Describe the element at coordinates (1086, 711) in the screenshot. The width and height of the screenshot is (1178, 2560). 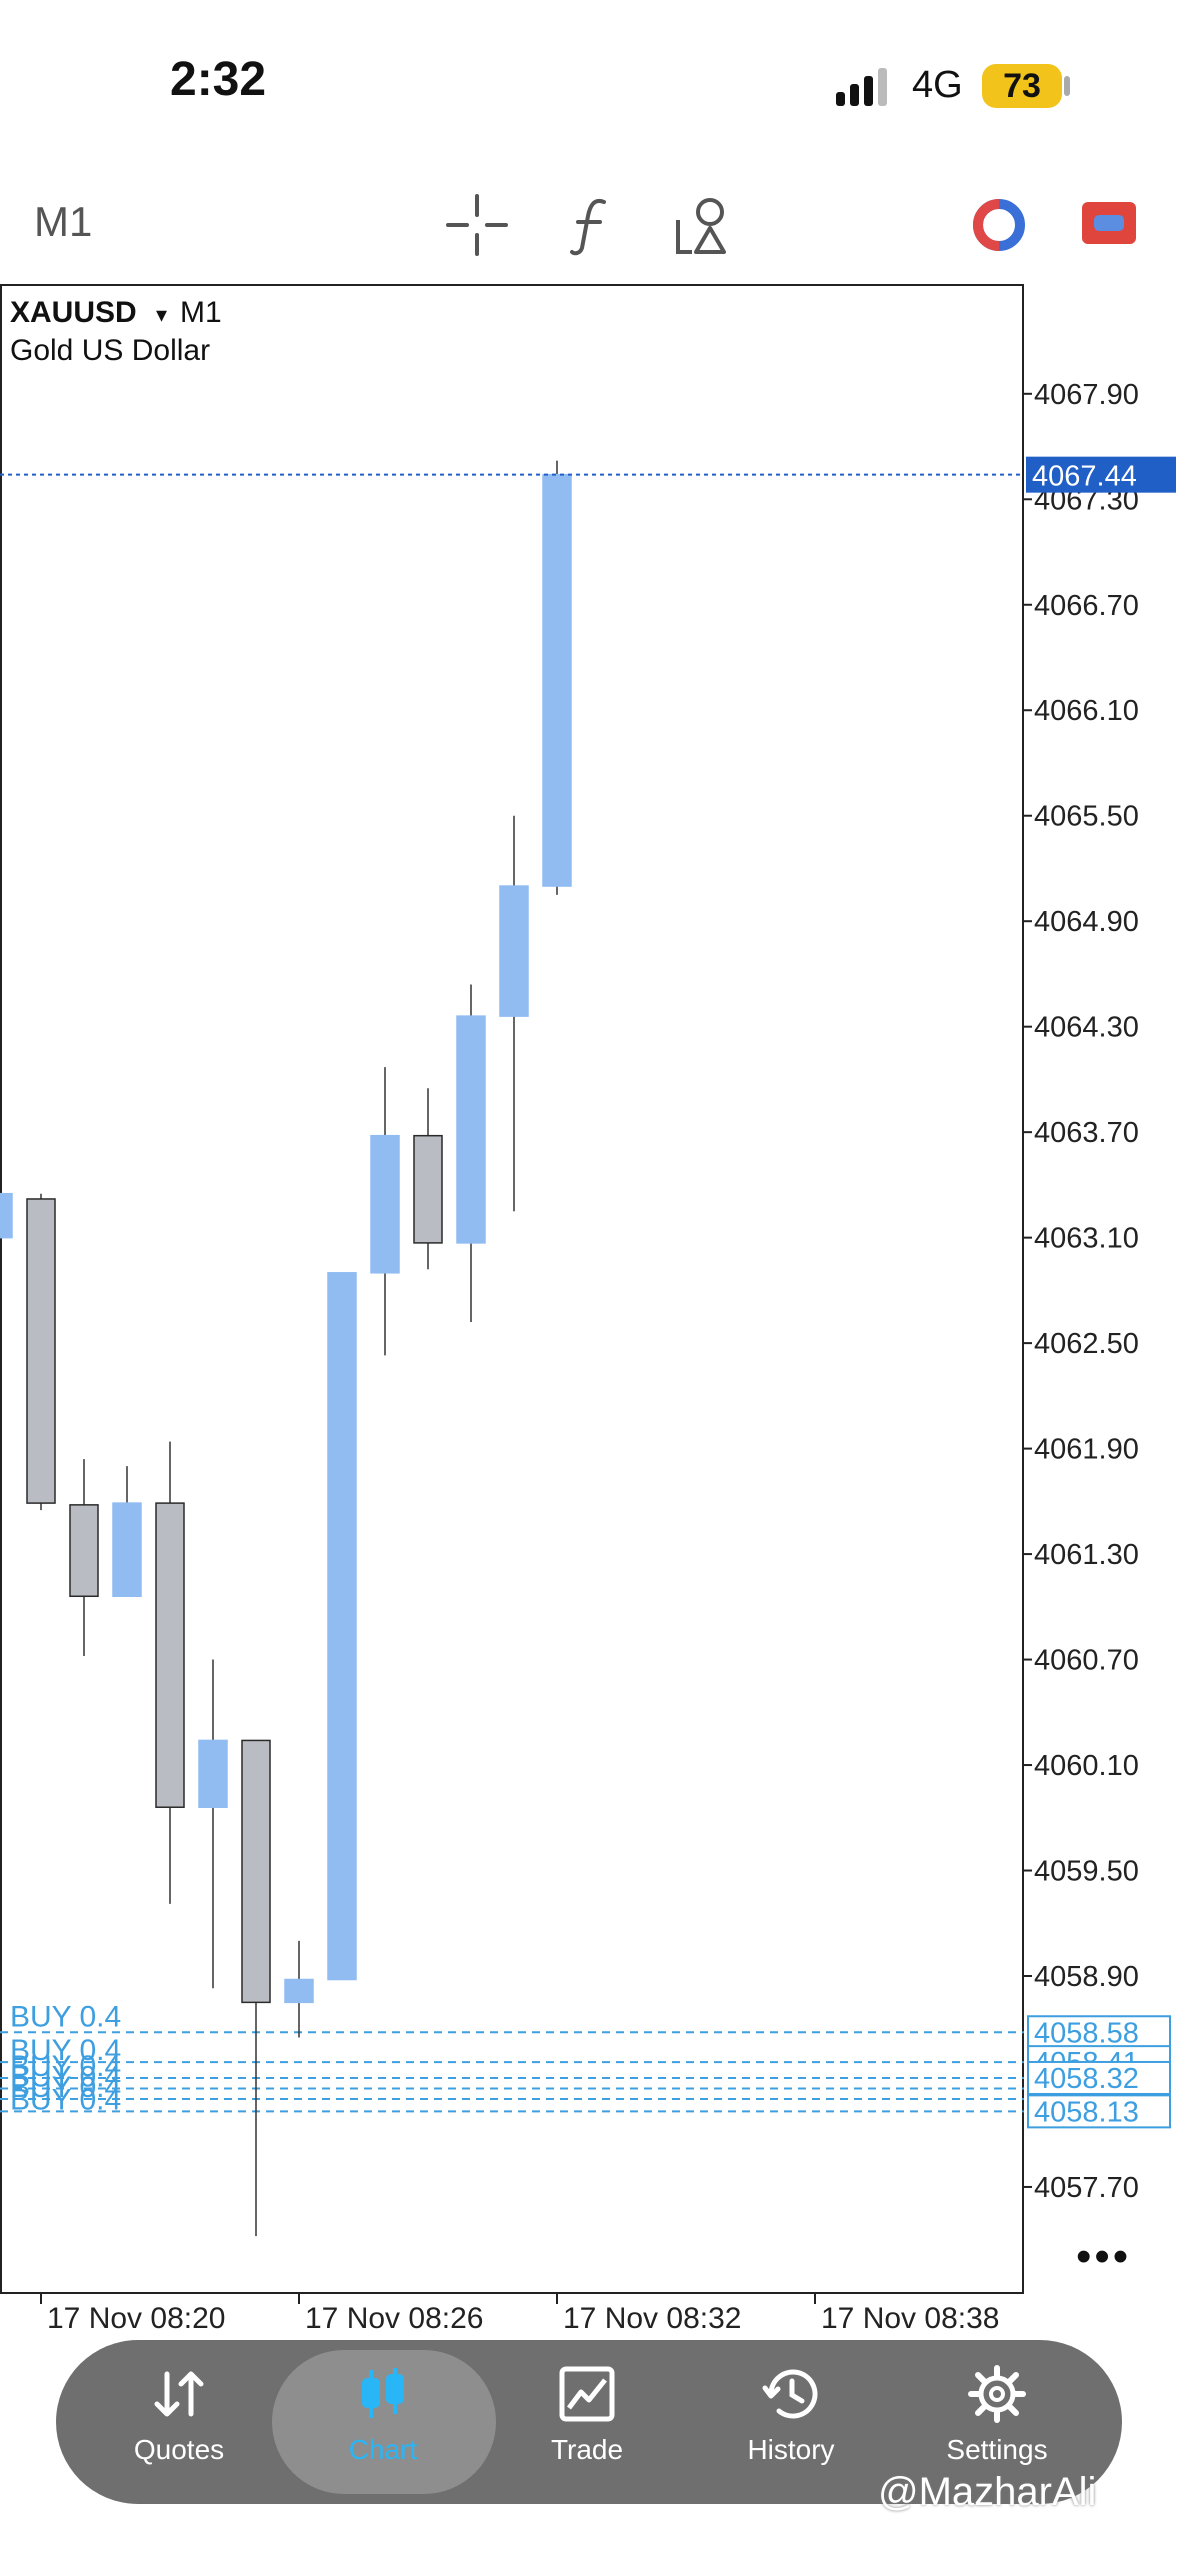
I see `y-tick-label: 4066.10` at that location.